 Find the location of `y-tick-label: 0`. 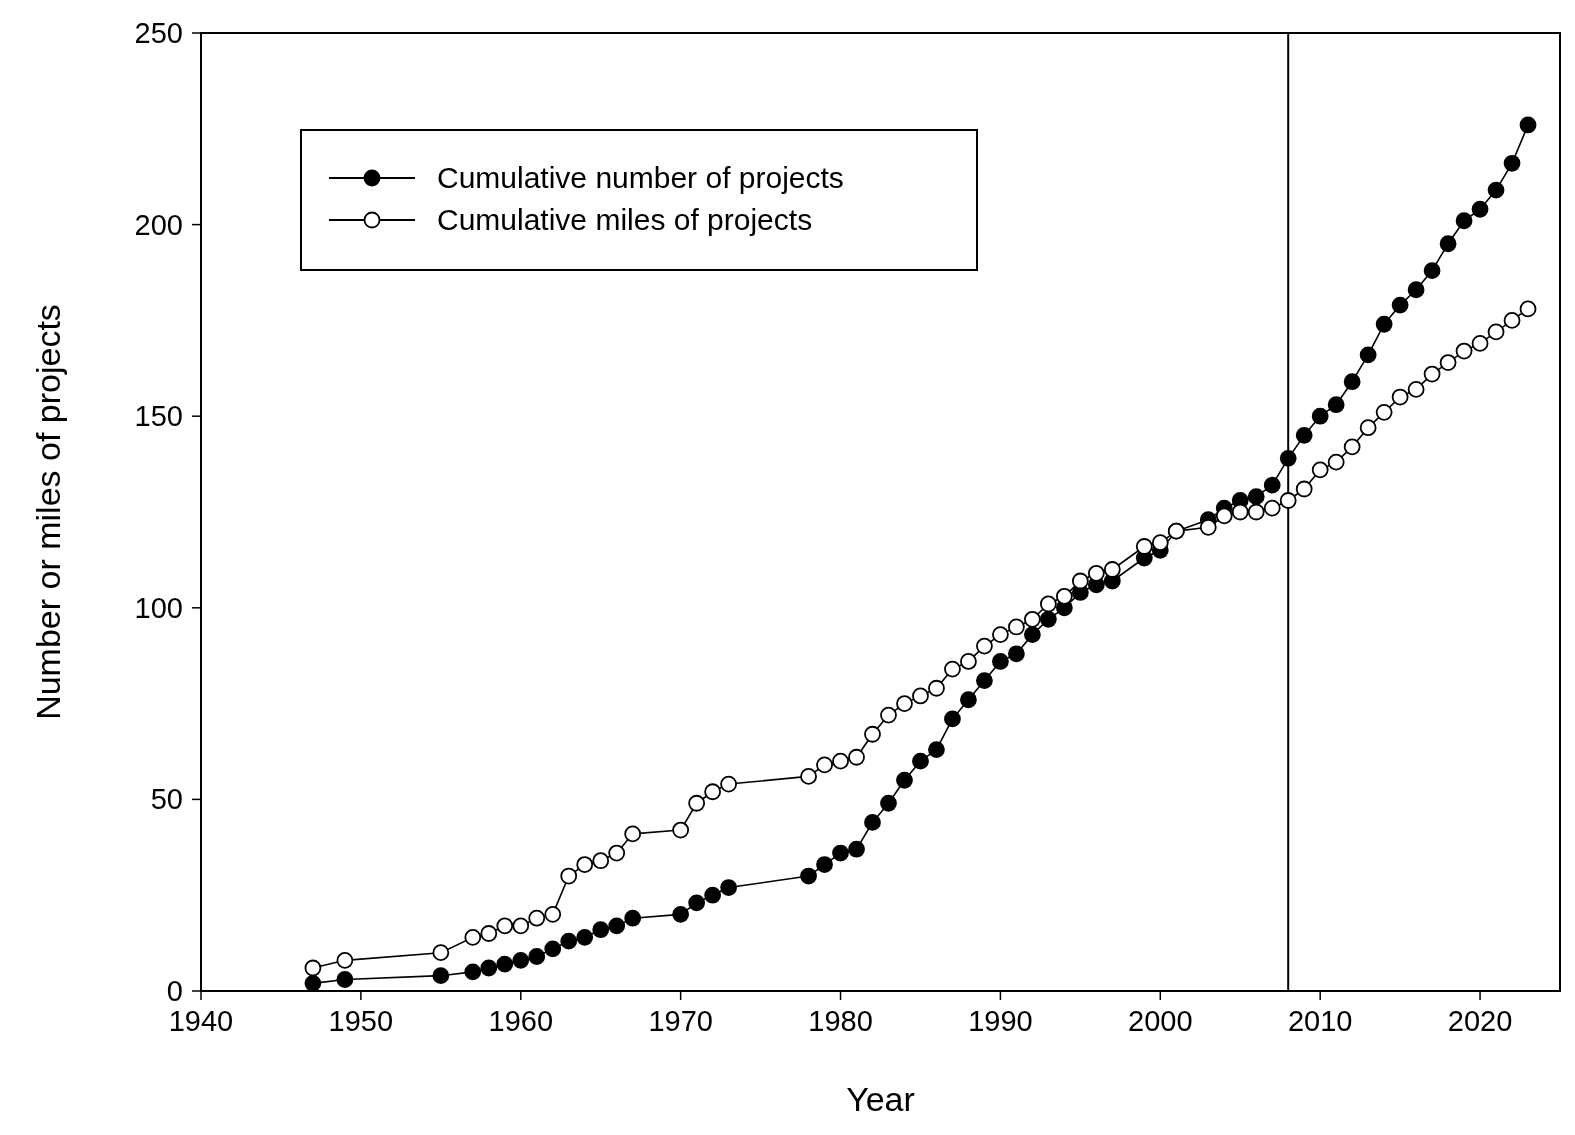

y-tick-label: 0 is located at coordinates (174, 991).